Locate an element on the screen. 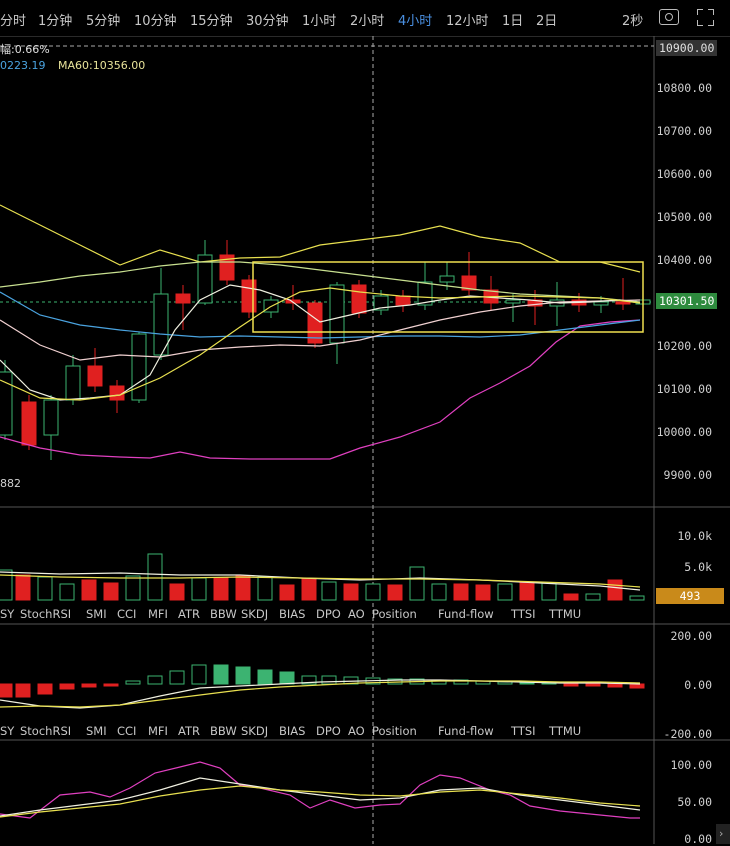 This screenshot has height=846, width=730. current-volume-tag: 493 is located at coordinates (690, 596).